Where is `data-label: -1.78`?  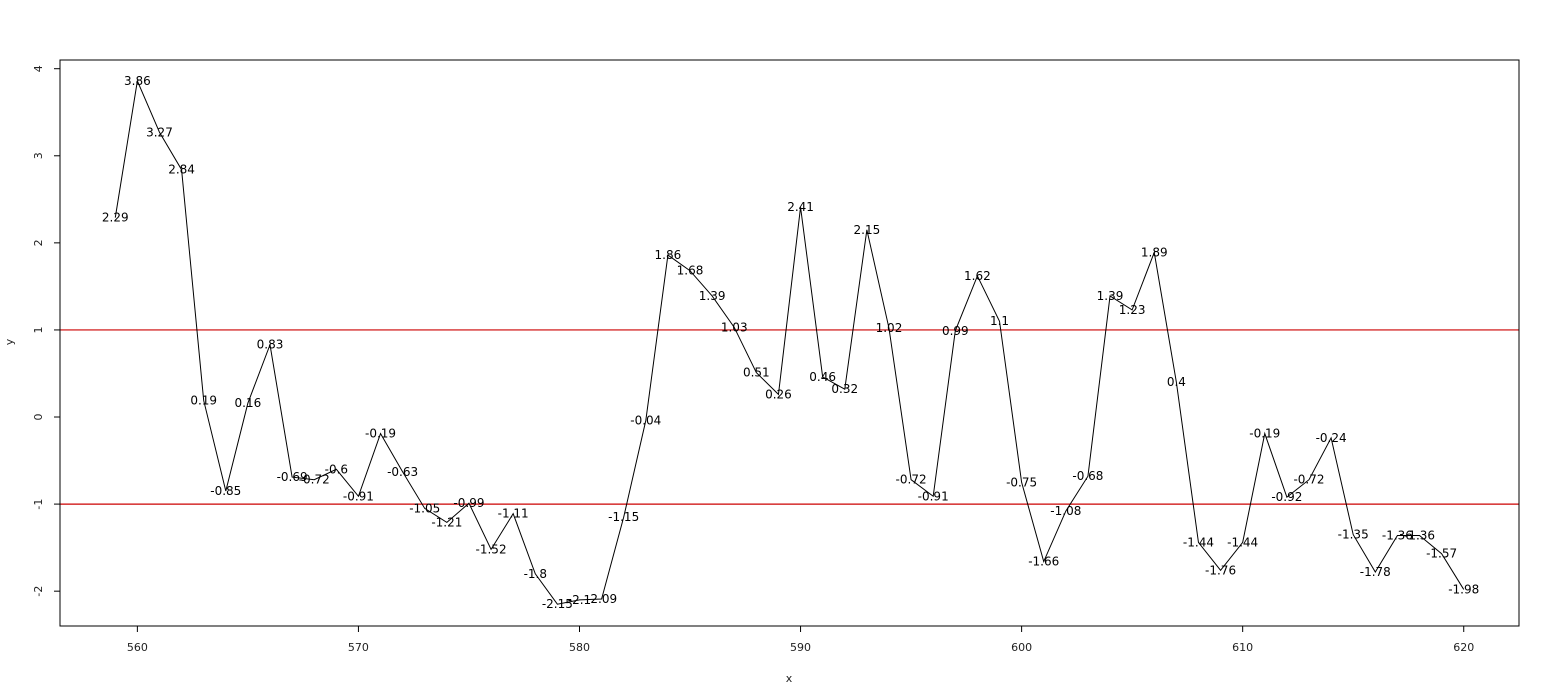
data-label: -1.78 is located at coordinates (1375, 572).